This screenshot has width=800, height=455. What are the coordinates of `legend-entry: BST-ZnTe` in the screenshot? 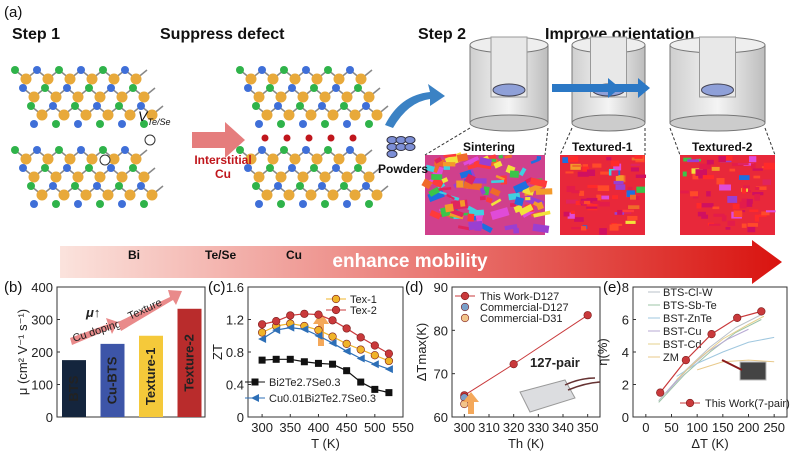 It's located at (687, 319).